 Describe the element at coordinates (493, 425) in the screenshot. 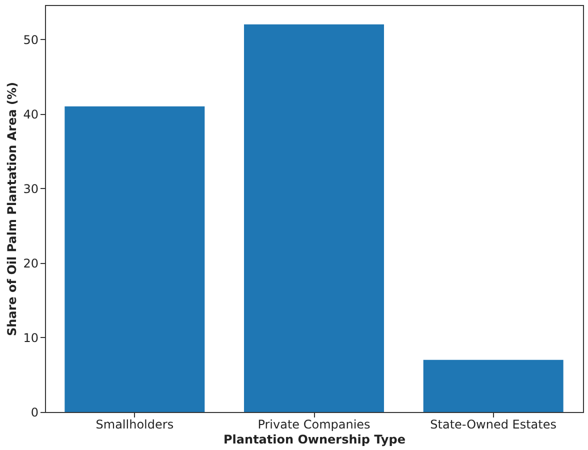

I see `x-tick-label: State-Owned Estates` at that location.